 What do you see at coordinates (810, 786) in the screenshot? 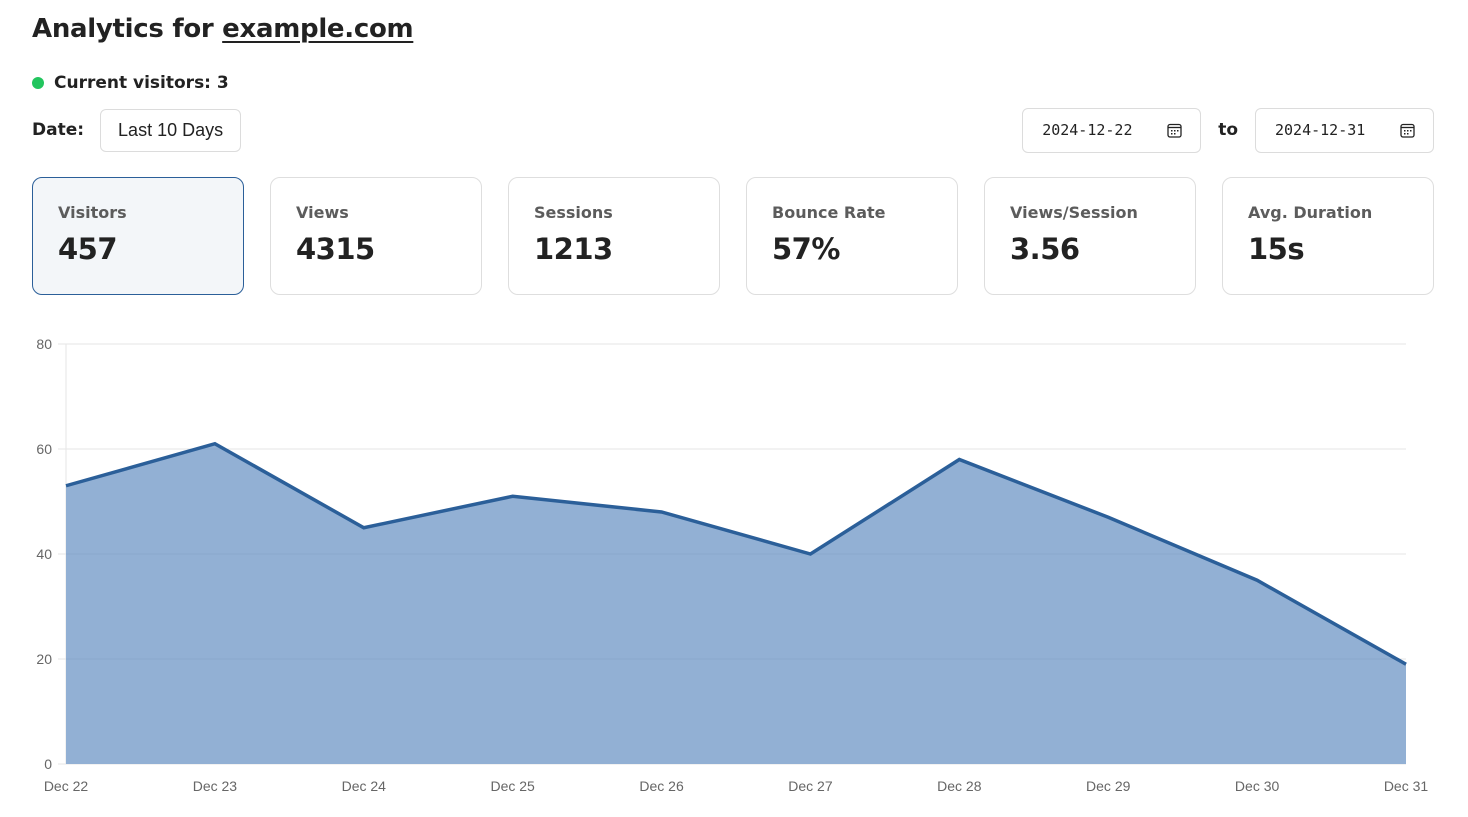
I see `x-tick-label: Dec 27` at bounding box center [810, 786].